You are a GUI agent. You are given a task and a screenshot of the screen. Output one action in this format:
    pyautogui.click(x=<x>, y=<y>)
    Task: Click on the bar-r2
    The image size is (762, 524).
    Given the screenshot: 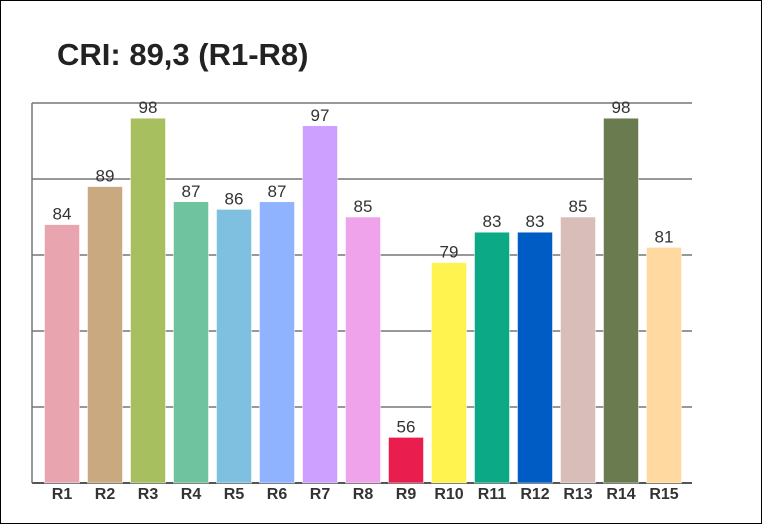 What is the action you would take?
    pyautogui.click(x=105, y=335)
    